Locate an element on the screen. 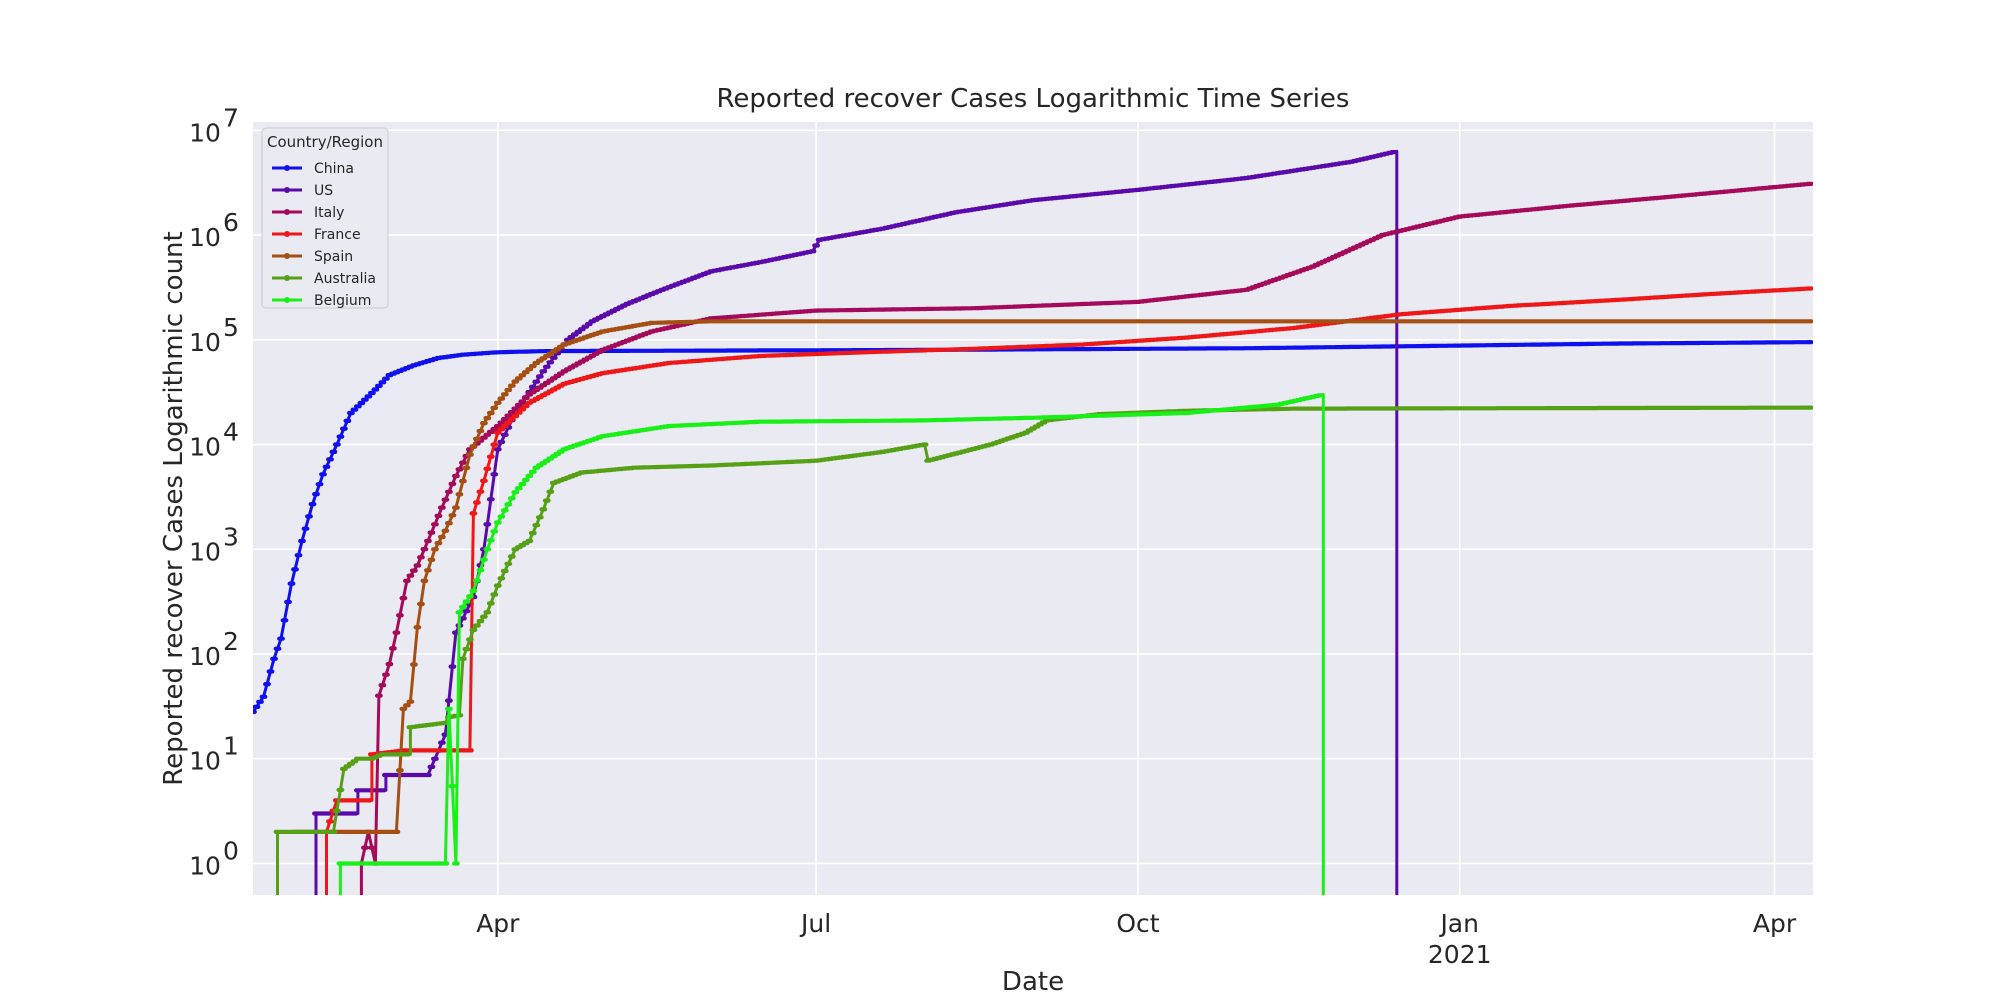 This screenshot has height=1000, width=2000. legend-item: Australia is located at coordinates (324, 279).